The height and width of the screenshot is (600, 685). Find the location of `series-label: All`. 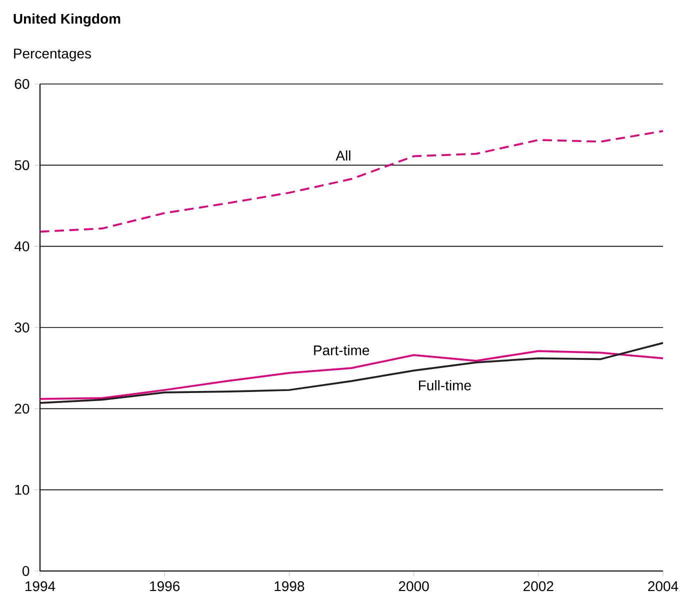

series-label: All is located at coordinates (343, 155).